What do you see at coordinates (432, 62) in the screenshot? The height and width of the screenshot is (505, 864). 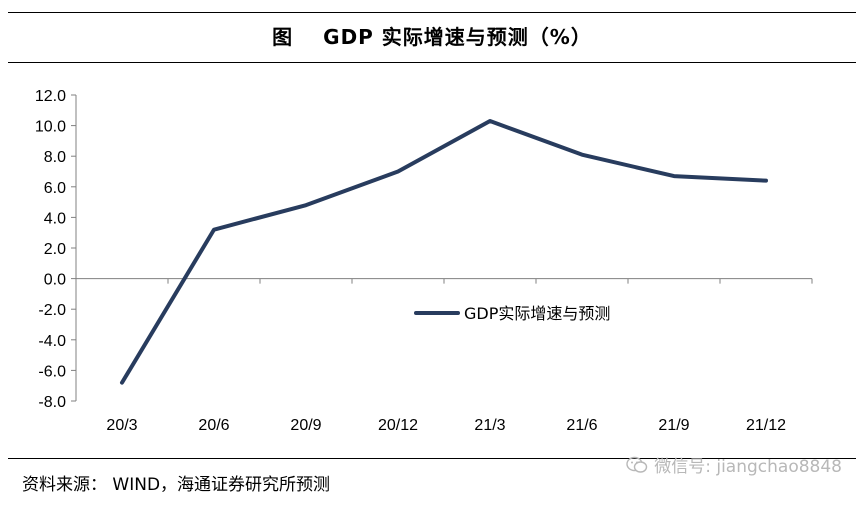 I see `title-rule` at bounding box center [432, 62].